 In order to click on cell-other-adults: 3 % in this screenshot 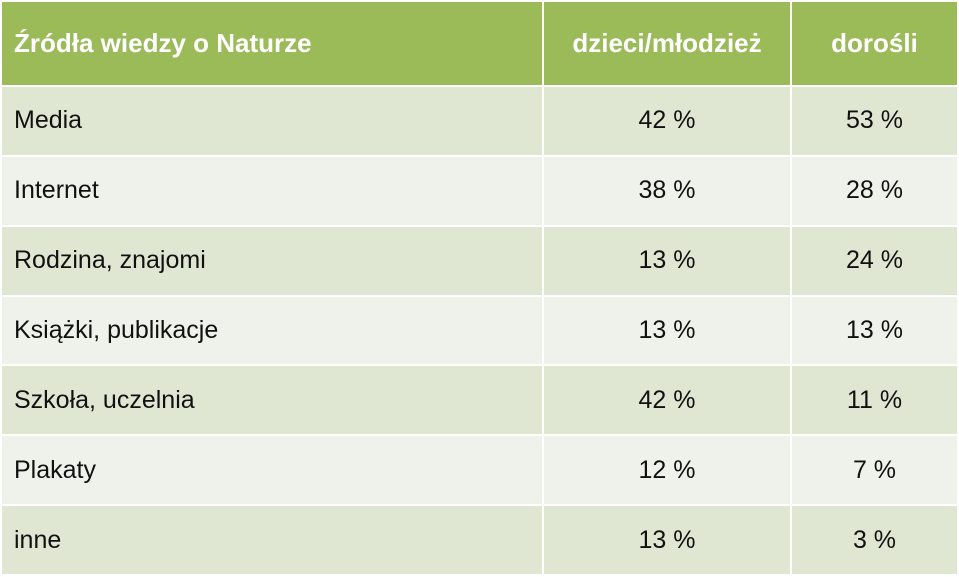, I will do `click(874, 540)`.